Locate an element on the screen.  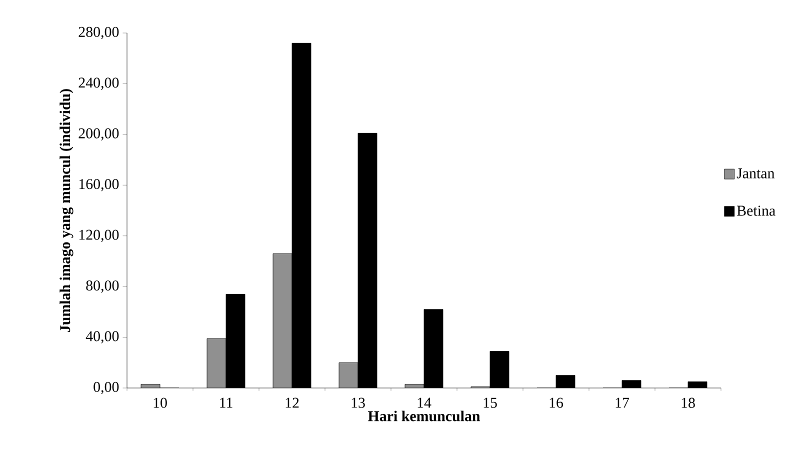
x-tick-label: 11 is located at coordinates (226, 403).